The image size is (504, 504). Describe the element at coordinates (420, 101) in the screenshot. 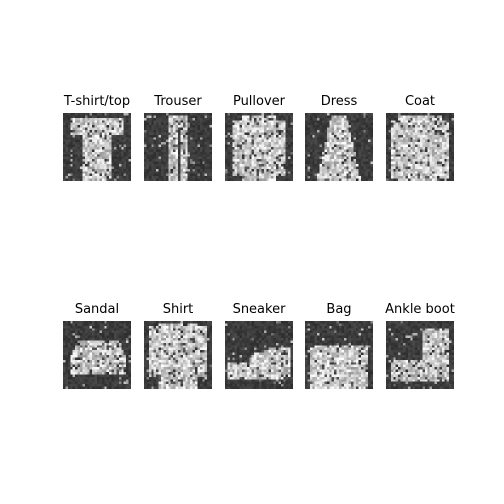

I see `panel-title: Coat` at that location.